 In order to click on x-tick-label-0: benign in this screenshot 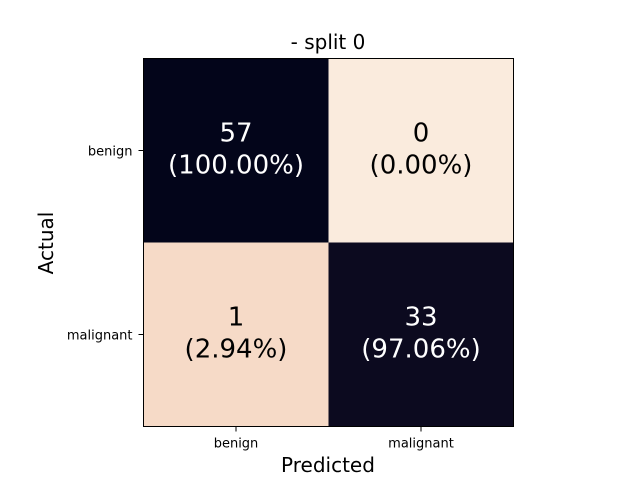, I will do `click(236, 444)`.